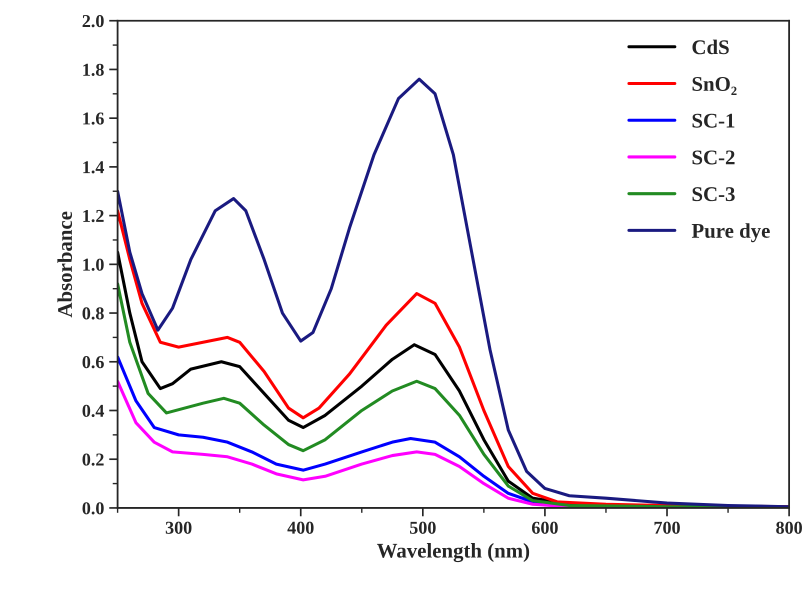  Describe the element at coordinates (93, 21) in the screenshot. I see `y-tick-label: 2.0` at that location.